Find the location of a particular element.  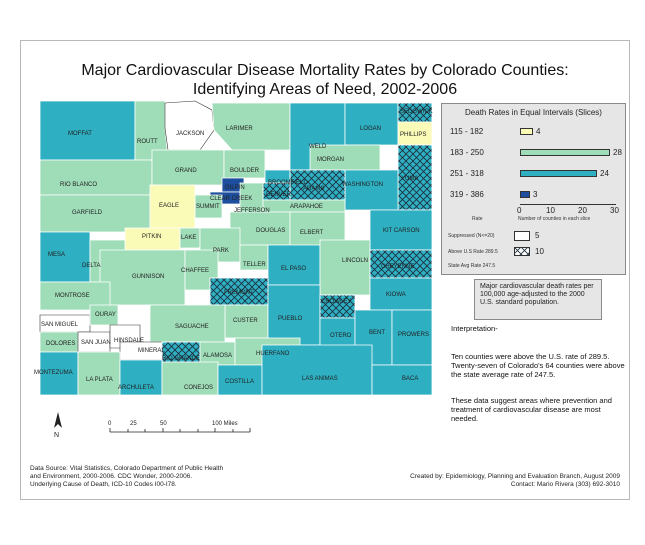

county-pueblo is located at coordinates (294, 315).